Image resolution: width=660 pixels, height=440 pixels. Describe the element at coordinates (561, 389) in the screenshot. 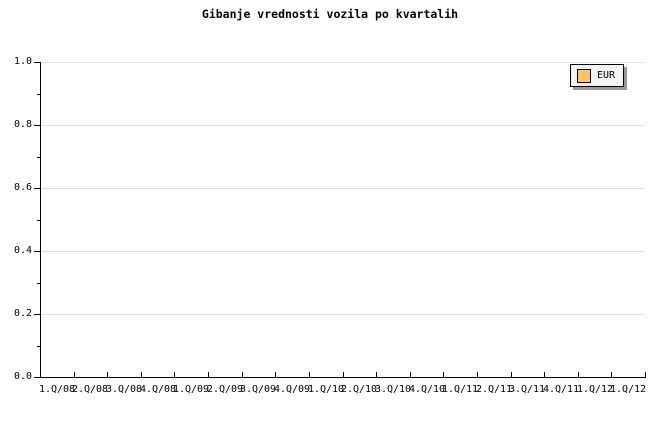

I see `x-axis-label: 4.Q/11` at that location.